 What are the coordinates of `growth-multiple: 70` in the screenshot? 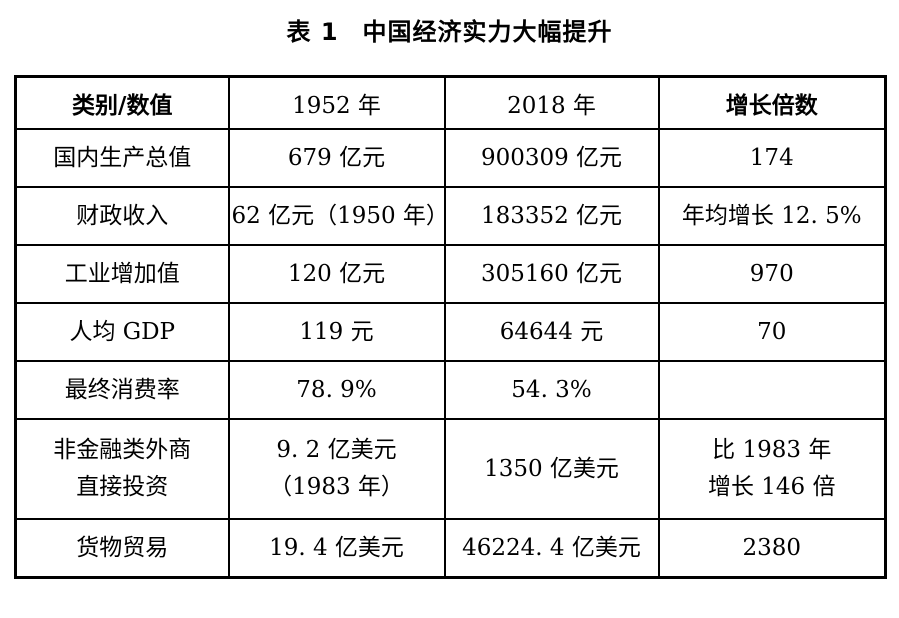 It's located at (772, 332).